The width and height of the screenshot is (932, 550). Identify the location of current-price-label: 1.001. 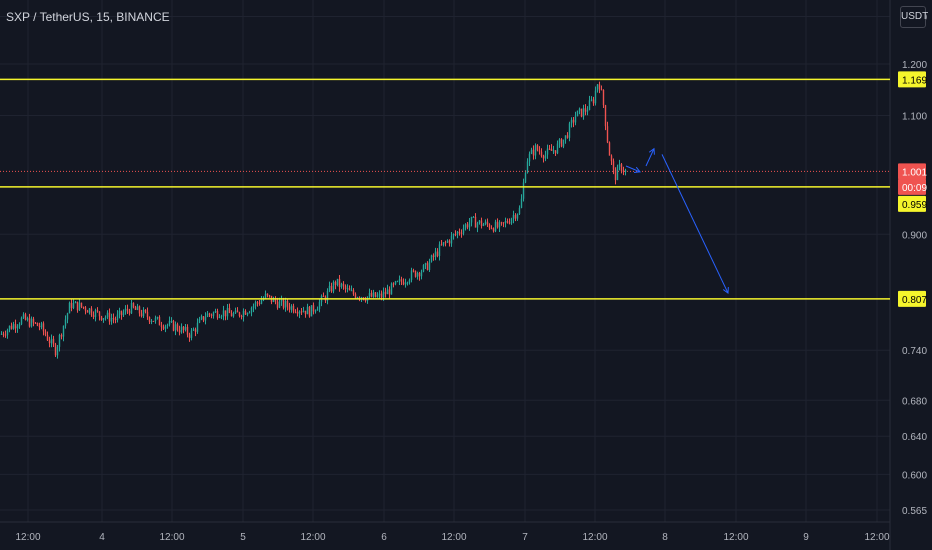
(914, 172).